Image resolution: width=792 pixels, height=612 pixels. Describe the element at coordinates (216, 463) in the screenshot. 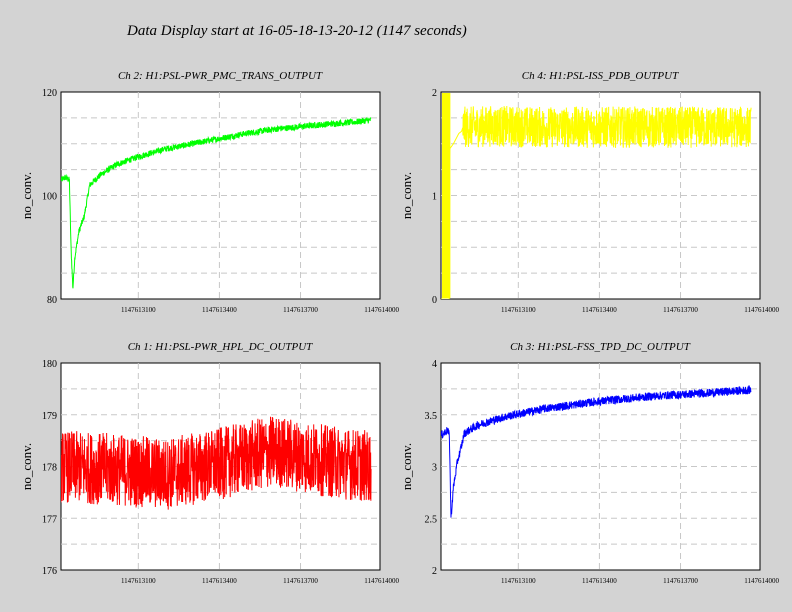

I see `ch1-series-line` at that location.